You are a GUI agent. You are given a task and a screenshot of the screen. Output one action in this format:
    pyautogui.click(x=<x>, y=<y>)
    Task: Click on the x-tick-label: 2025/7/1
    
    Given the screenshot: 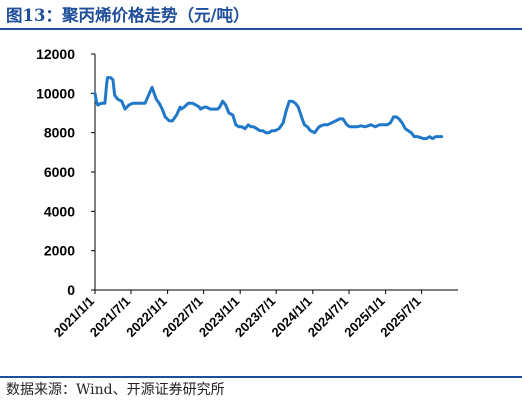 What is the action you would take?
    pyautogui.click(x=400, y=317)
    